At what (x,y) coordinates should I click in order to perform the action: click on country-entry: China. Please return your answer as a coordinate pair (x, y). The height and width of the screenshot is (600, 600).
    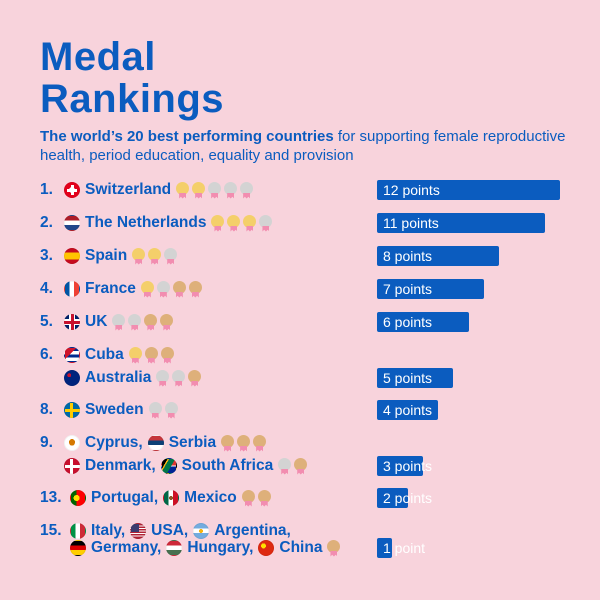
    Looking at the image, I should click on (290, 548).